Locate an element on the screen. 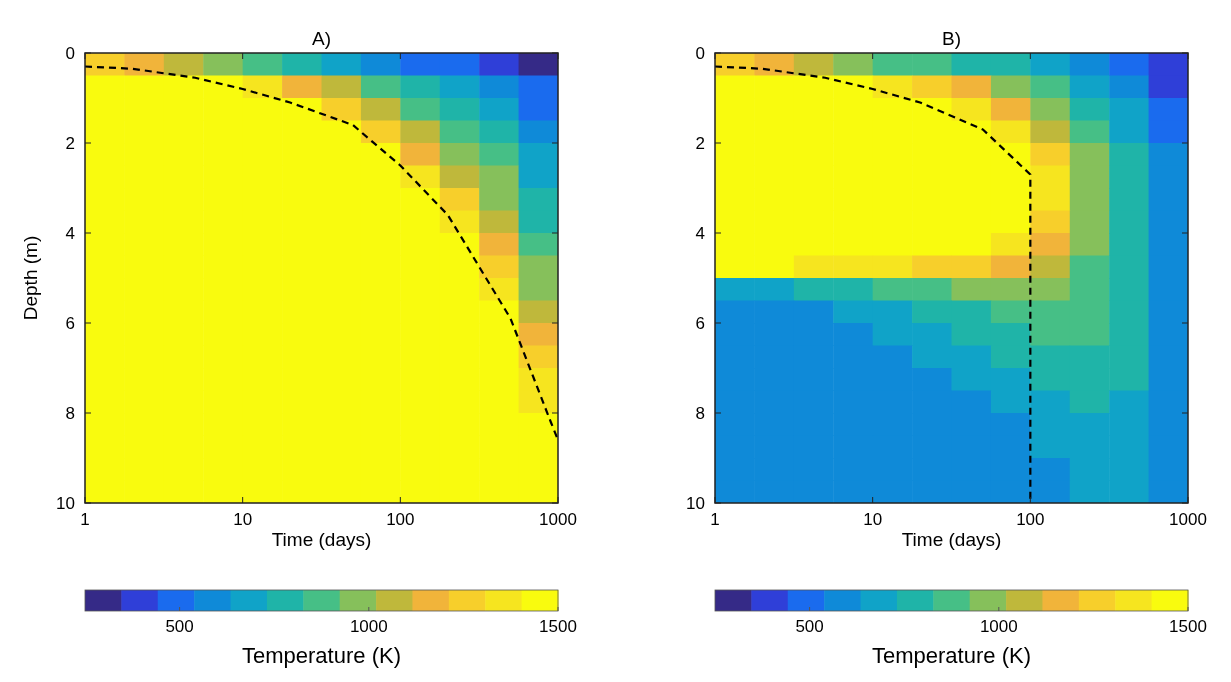 Image resolution: width=1231 pixels, height=682 pixels. chart-title: A) is located at coordinates (321, 38).